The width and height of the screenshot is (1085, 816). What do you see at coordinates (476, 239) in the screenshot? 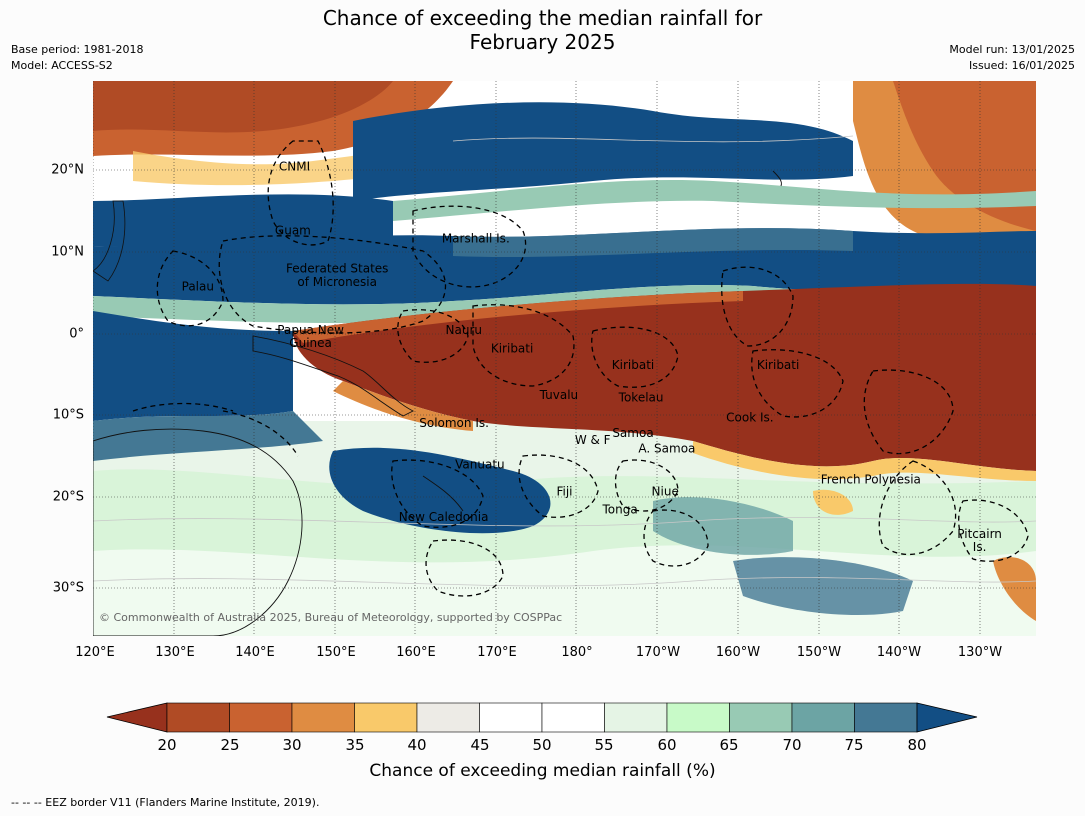
I see `place-label: Marshall Is.` at bounding box center [476, 239].